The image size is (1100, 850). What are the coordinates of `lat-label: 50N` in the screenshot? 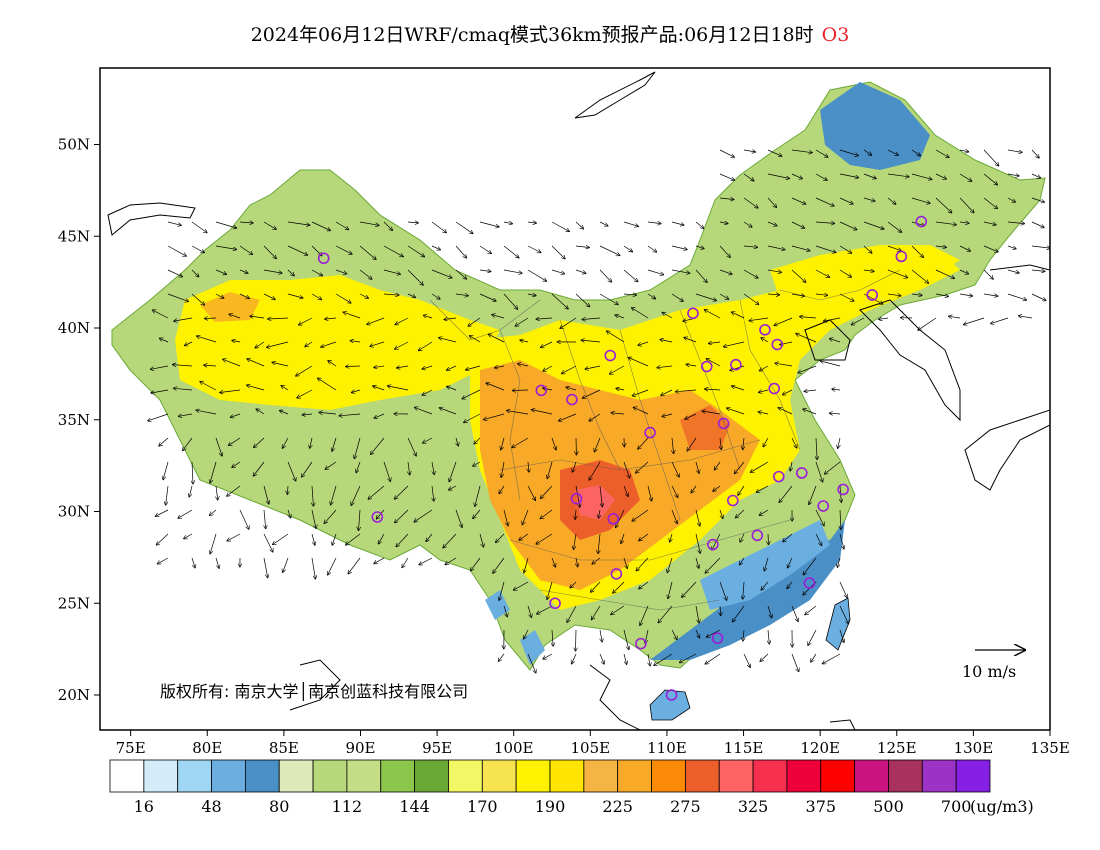 It's located at (74, 145).